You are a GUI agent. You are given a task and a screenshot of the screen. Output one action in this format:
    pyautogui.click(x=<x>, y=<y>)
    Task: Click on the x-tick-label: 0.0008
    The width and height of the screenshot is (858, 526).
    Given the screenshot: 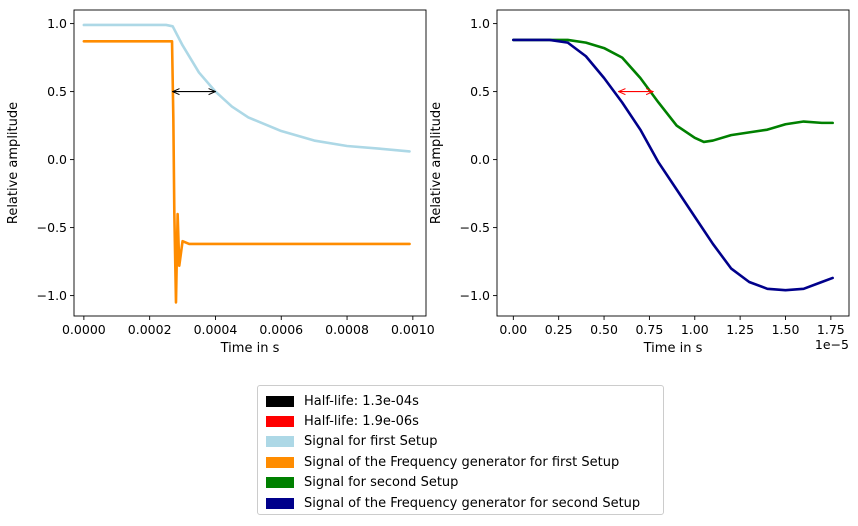 What is the action you would take?
    pyautogui.click(x=347, y=329)
    